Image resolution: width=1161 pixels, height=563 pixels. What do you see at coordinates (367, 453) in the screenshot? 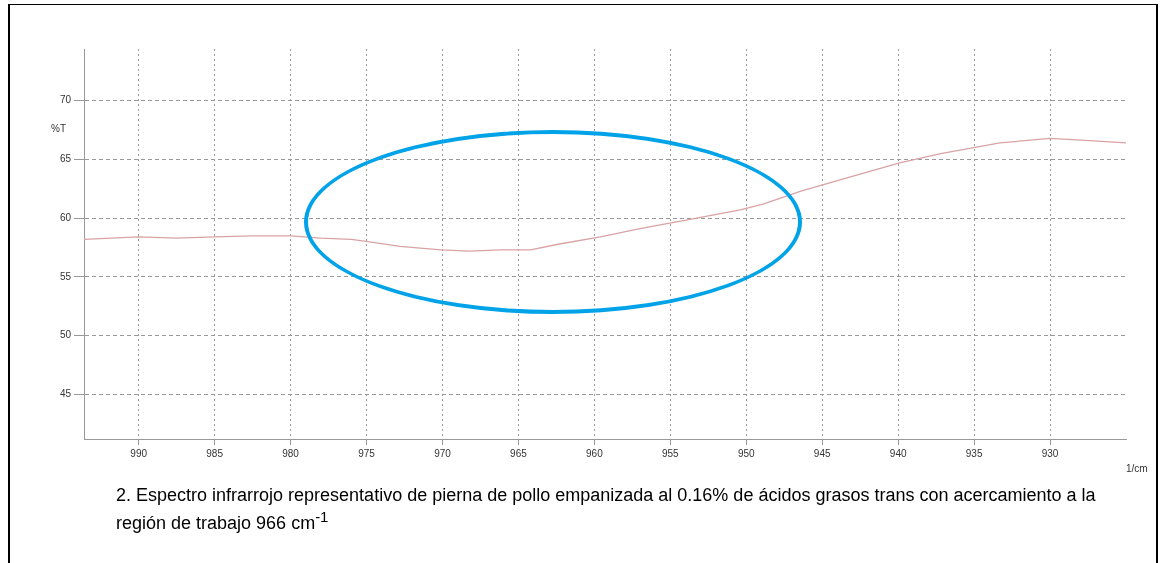
I see `x-tick-label: 975` at bounding box center [367, 453].